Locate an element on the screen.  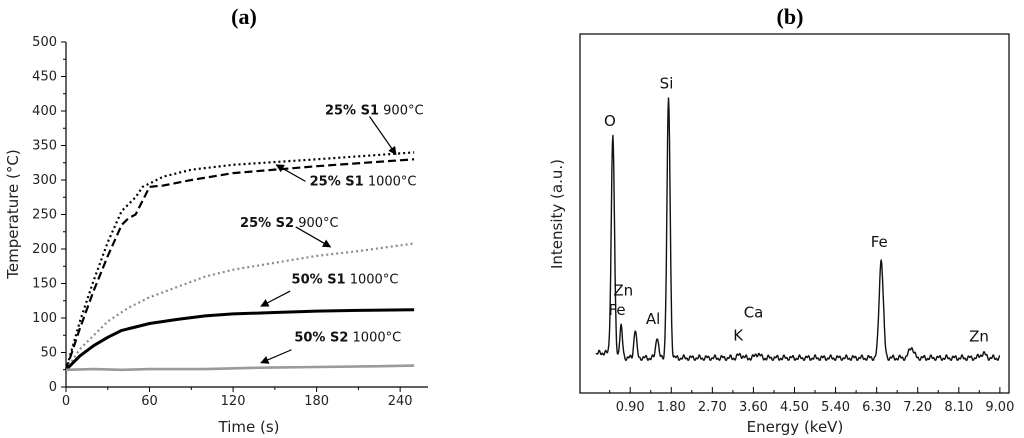
y-tick-label: 500 is located at coordinates (44, 42).